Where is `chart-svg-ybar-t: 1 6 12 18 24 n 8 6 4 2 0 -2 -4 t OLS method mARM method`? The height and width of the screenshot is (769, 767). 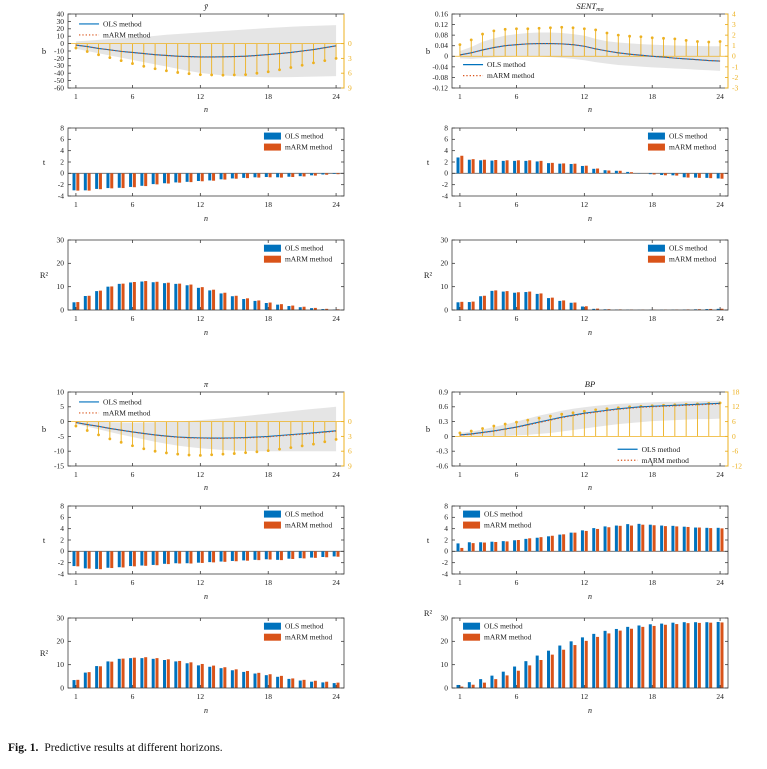
chart-svg-ybar-t: 1 6 12 18 24 n 8 6 4 2 0 -2 -4 t OLS method mARM method is located at coordinates (194, 173).